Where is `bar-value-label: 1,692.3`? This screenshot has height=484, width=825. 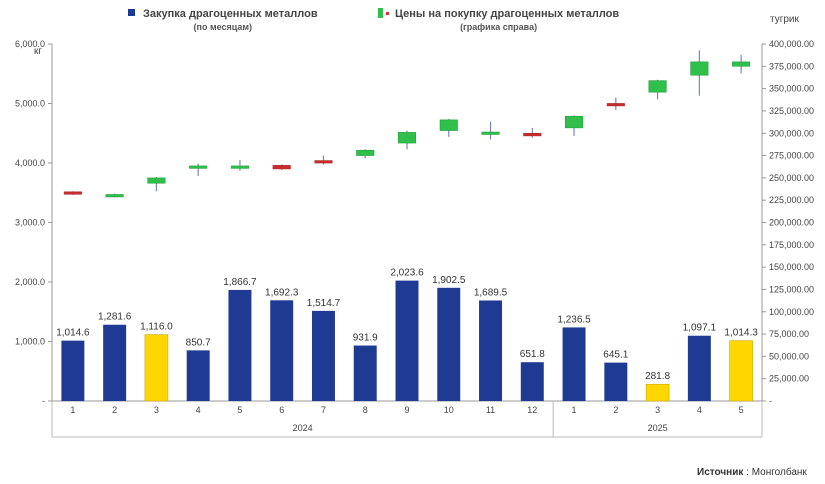 bar-value-label: 1,692.3 is located at coordinates (282, 292).